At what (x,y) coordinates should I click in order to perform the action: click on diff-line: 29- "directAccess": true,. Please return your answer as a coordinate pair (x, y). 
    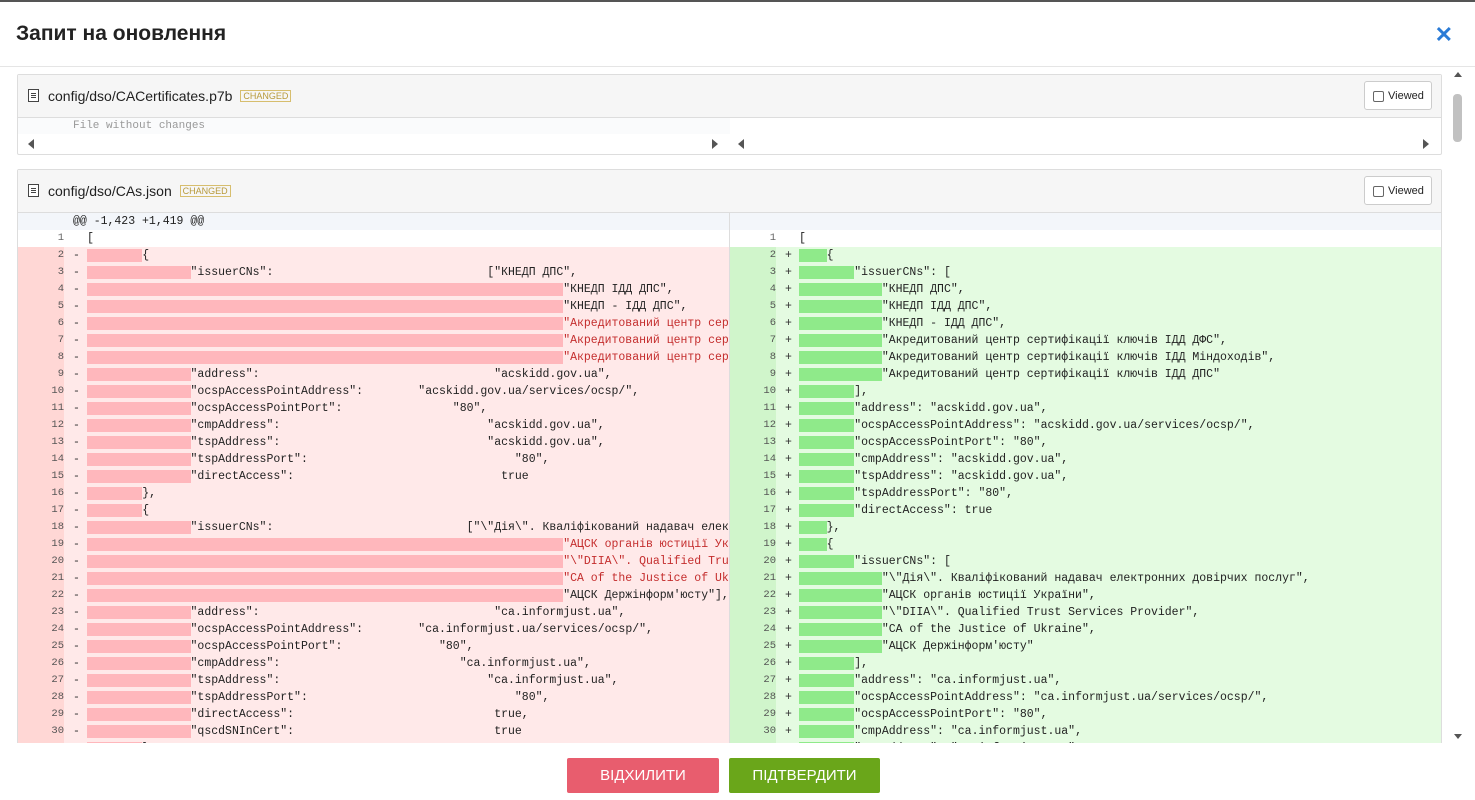
    Looking at the image, I should click on (373, 714).